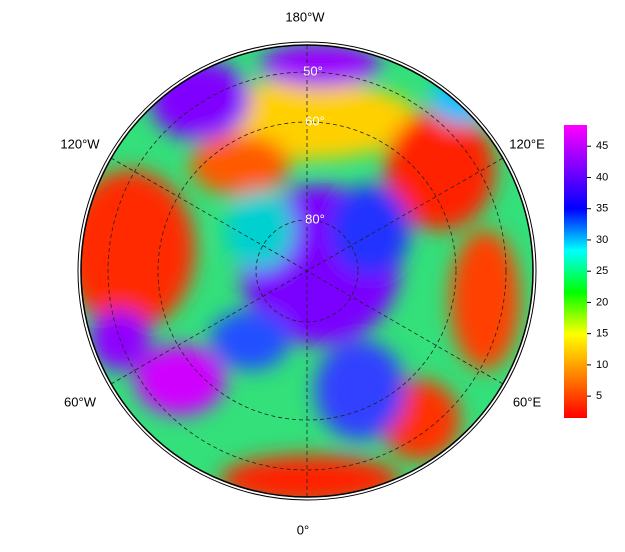 The image size is (625, 552). What do you see at coordinates (80, 143) in the screenshot?
I see `lon-label: 120°W` at bounding box center [80, 143].